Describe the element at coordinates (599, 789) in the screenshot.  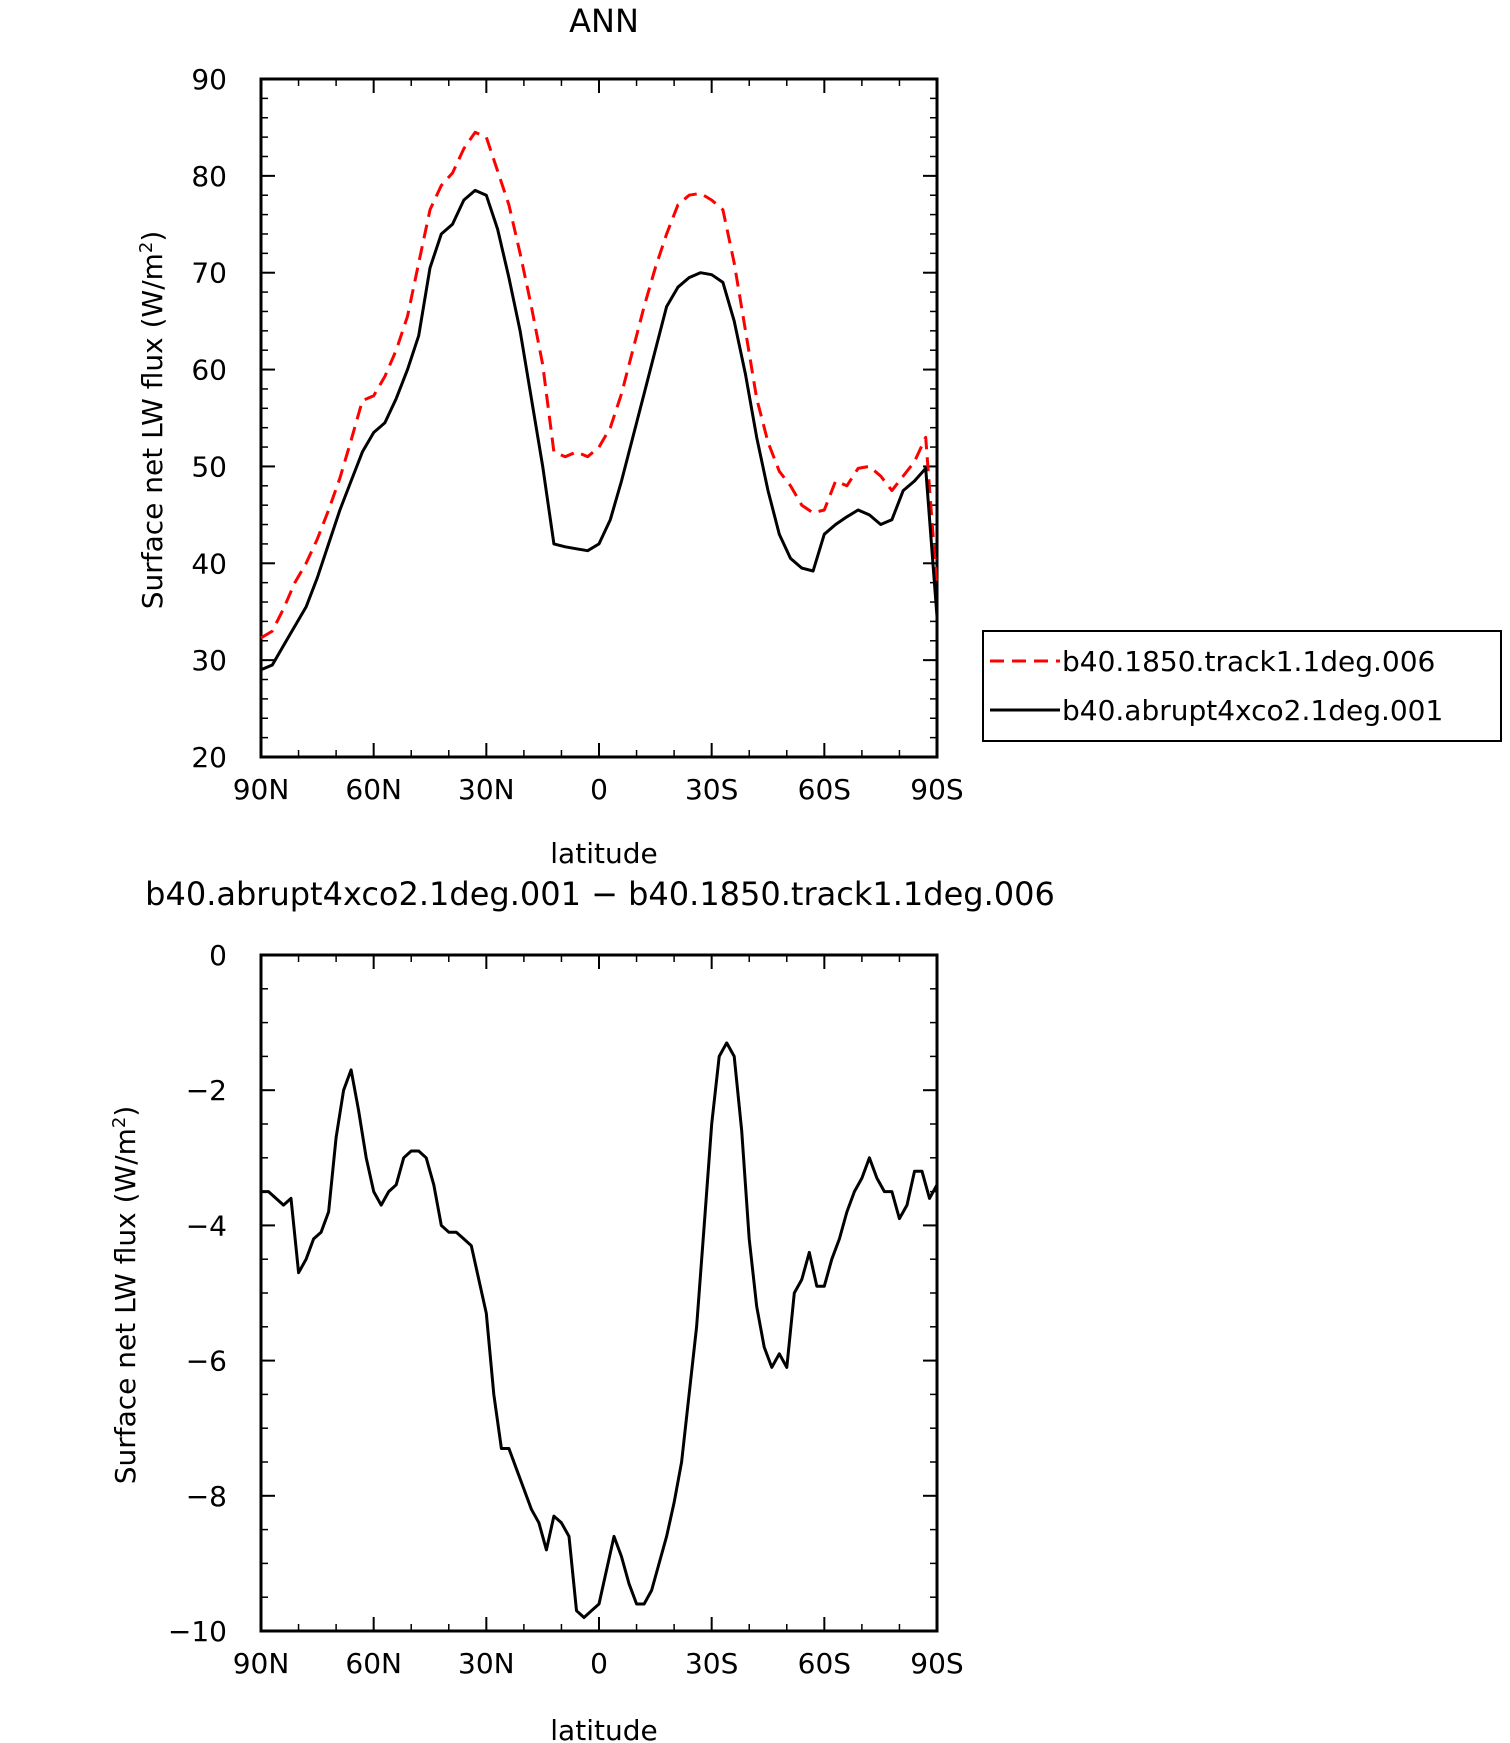
I see `top-x-tick-label: 0` at that location.